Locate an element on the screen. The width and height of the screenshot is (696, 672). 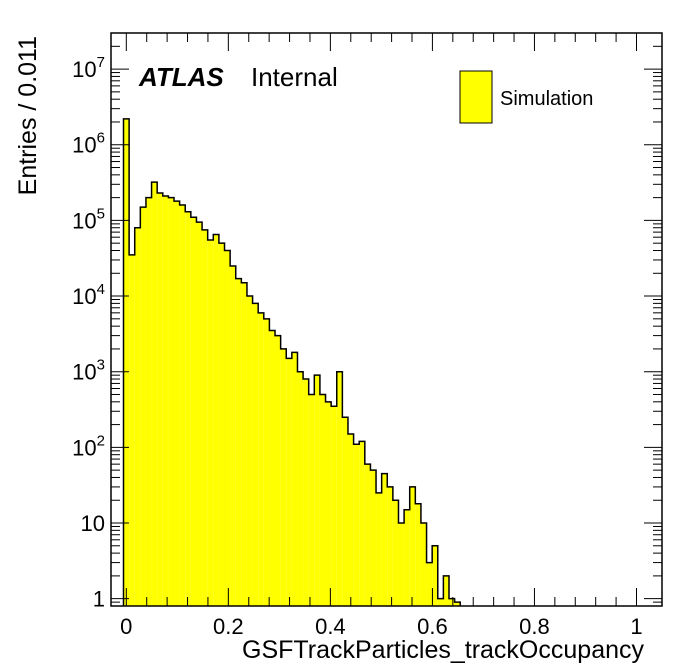
legend: Simulation is located at coordinates (526, 97).